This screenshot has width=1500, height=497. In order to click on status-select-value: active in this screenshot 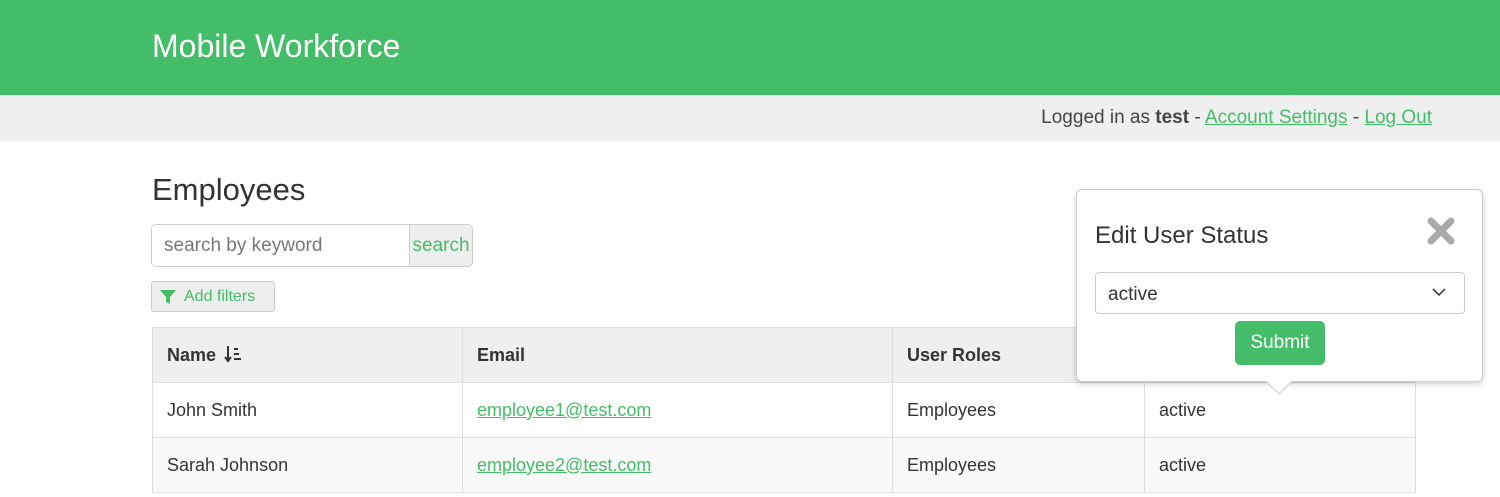, I will do `click(1133, 294)`.